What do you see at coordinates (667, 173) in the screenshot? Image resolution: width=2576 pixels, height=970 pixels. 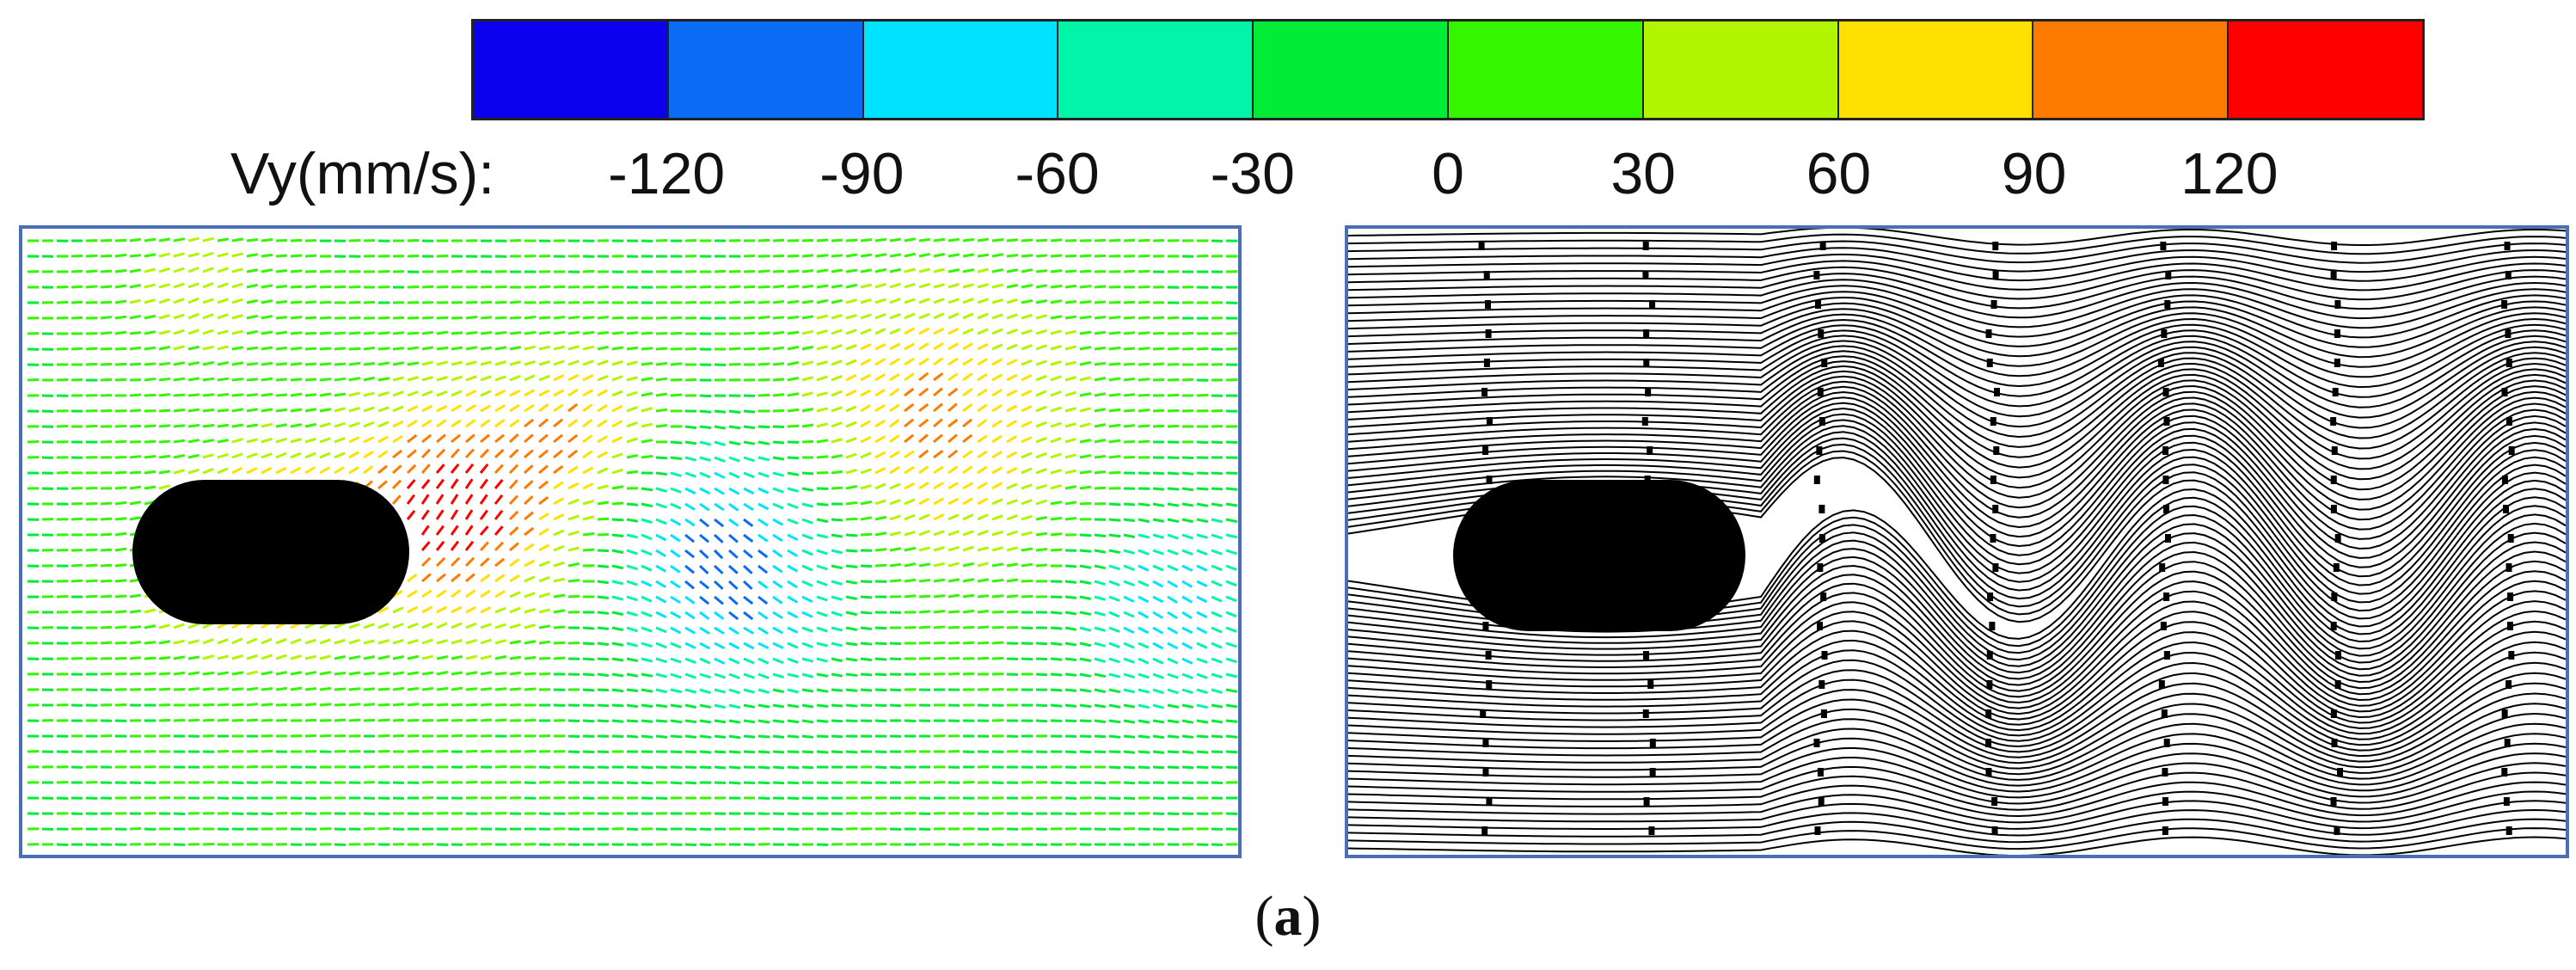 I see `colorbar-tick-label: -120` at bounding box center [667, 173].